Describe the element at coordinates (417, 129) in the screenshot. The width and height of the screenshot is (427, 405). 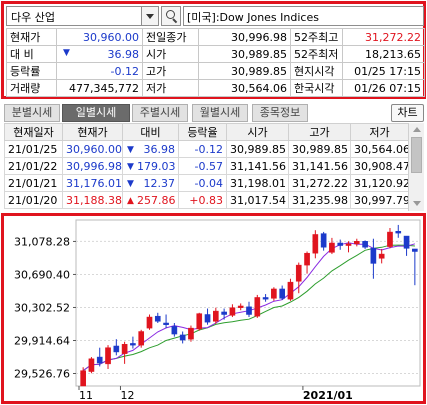
I see `scroll-up-icon` at that location.